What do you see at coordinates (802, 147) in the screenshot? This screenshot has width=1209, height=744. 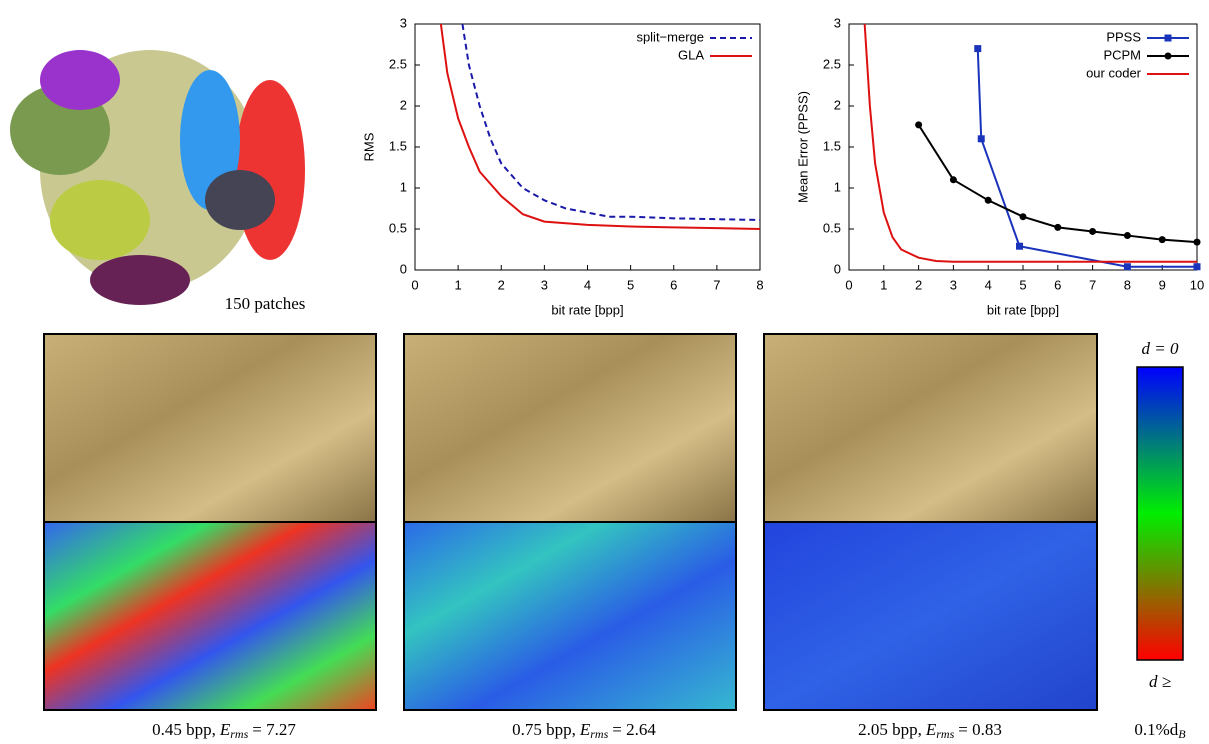 I see `y-axis-label: Mean Error (PPSS)` at bounding box center [802, 147].